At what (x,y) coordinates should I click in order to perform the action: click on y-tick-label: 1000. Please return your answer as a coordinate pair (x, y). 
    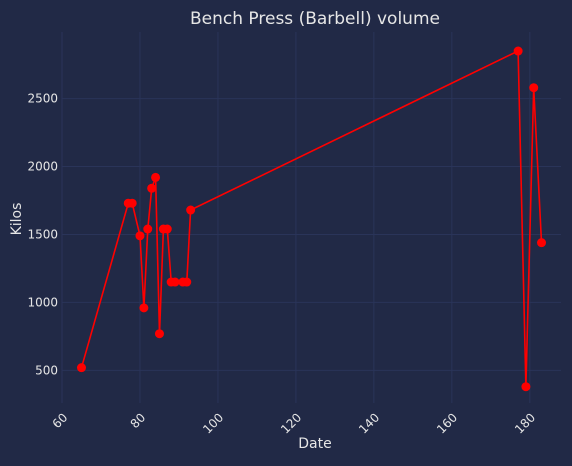
    Looking at the image, I should click on (42, 302).